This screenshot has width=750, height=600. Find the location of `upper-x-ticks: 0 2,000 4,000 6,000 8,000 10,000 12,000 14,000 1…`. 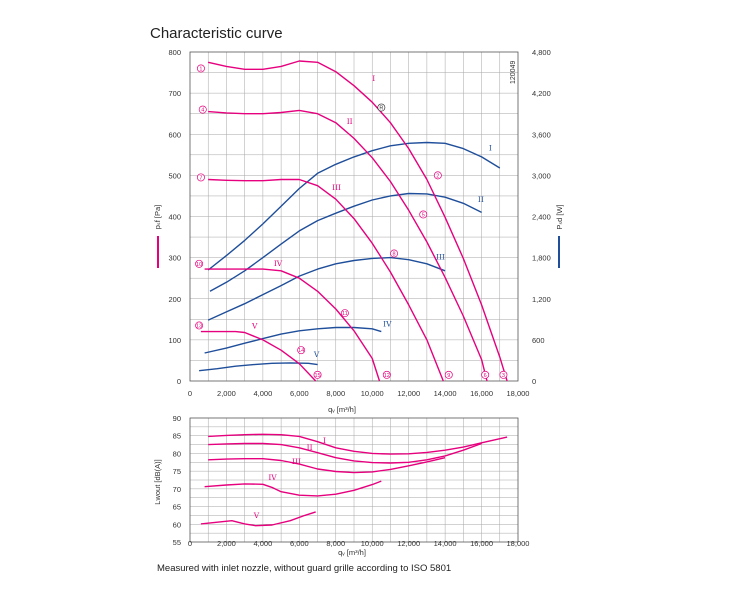

upper-x-ticks: 0 2,000 4,000 6,000 8,000 10,000 12,000 14,000 1… is located at coordinates (359, 393).